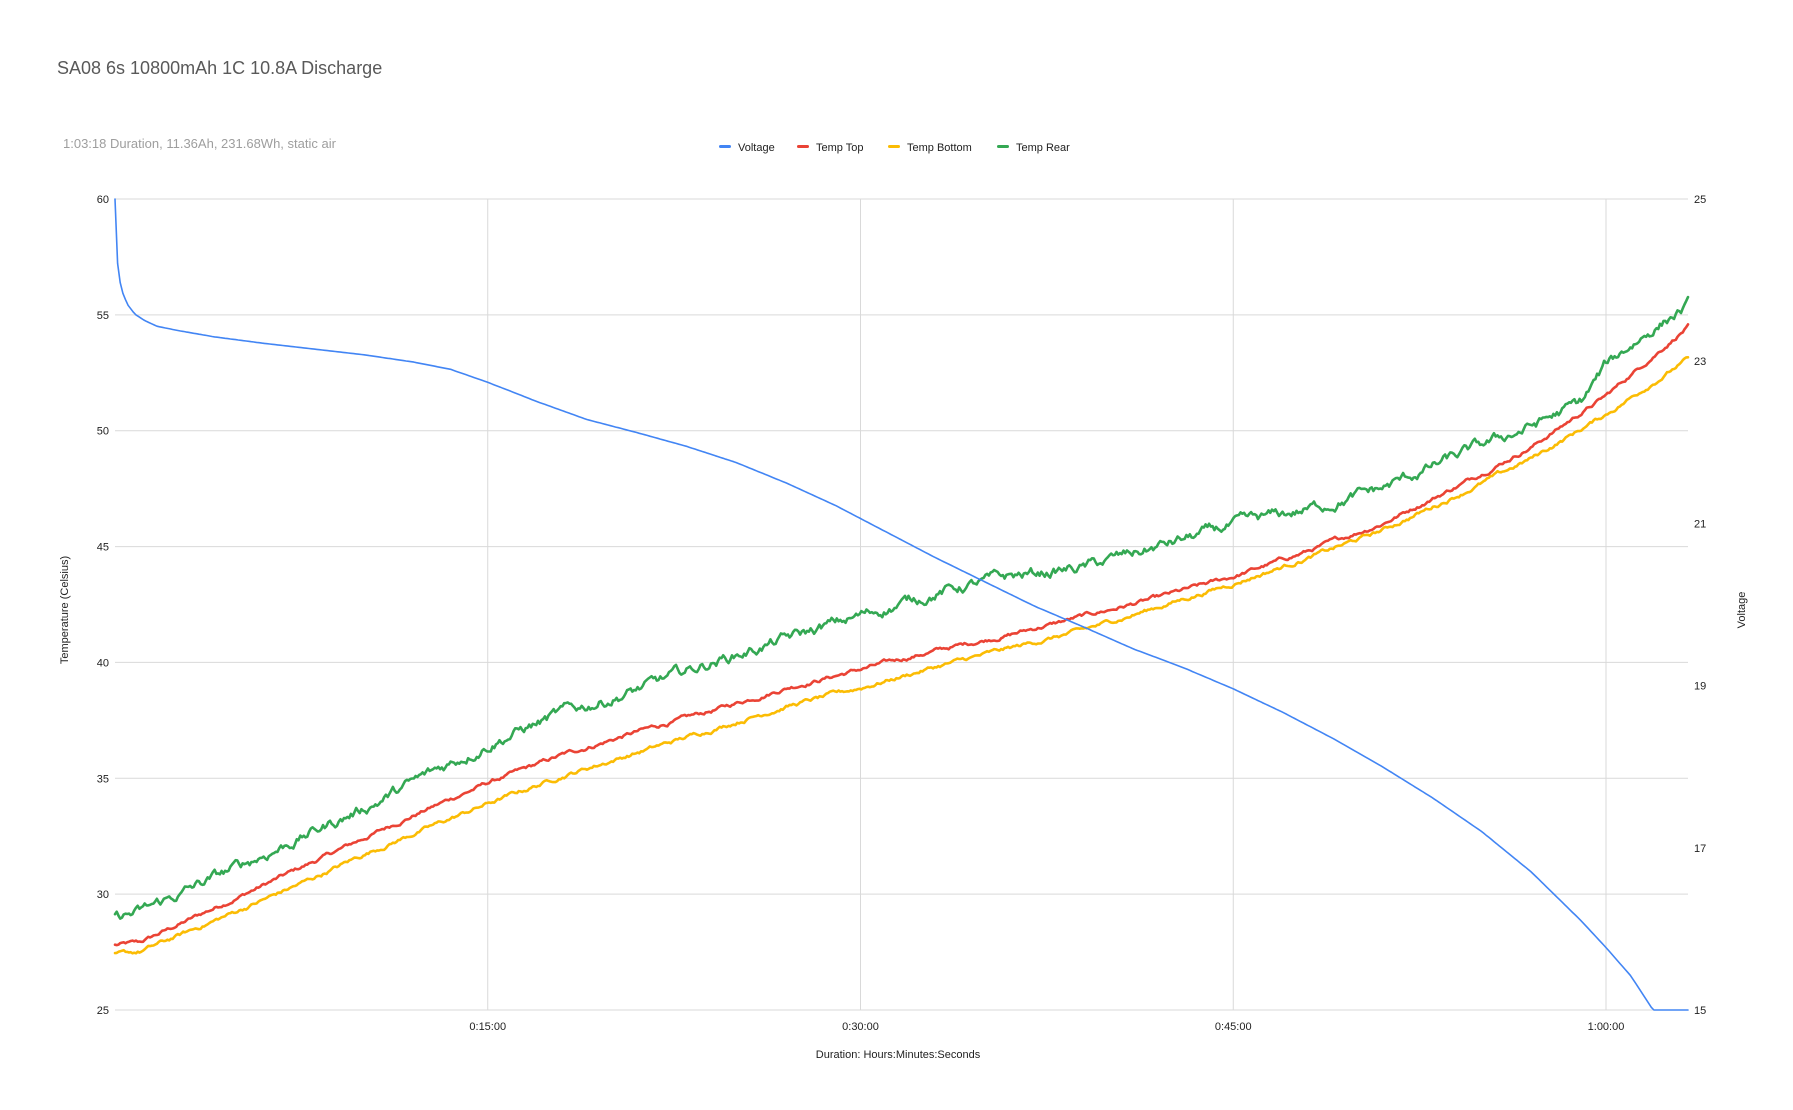 The height and width of the screenshot is (1110, 1793). I want to click on left-tick-label: 50, so click(103, 432).